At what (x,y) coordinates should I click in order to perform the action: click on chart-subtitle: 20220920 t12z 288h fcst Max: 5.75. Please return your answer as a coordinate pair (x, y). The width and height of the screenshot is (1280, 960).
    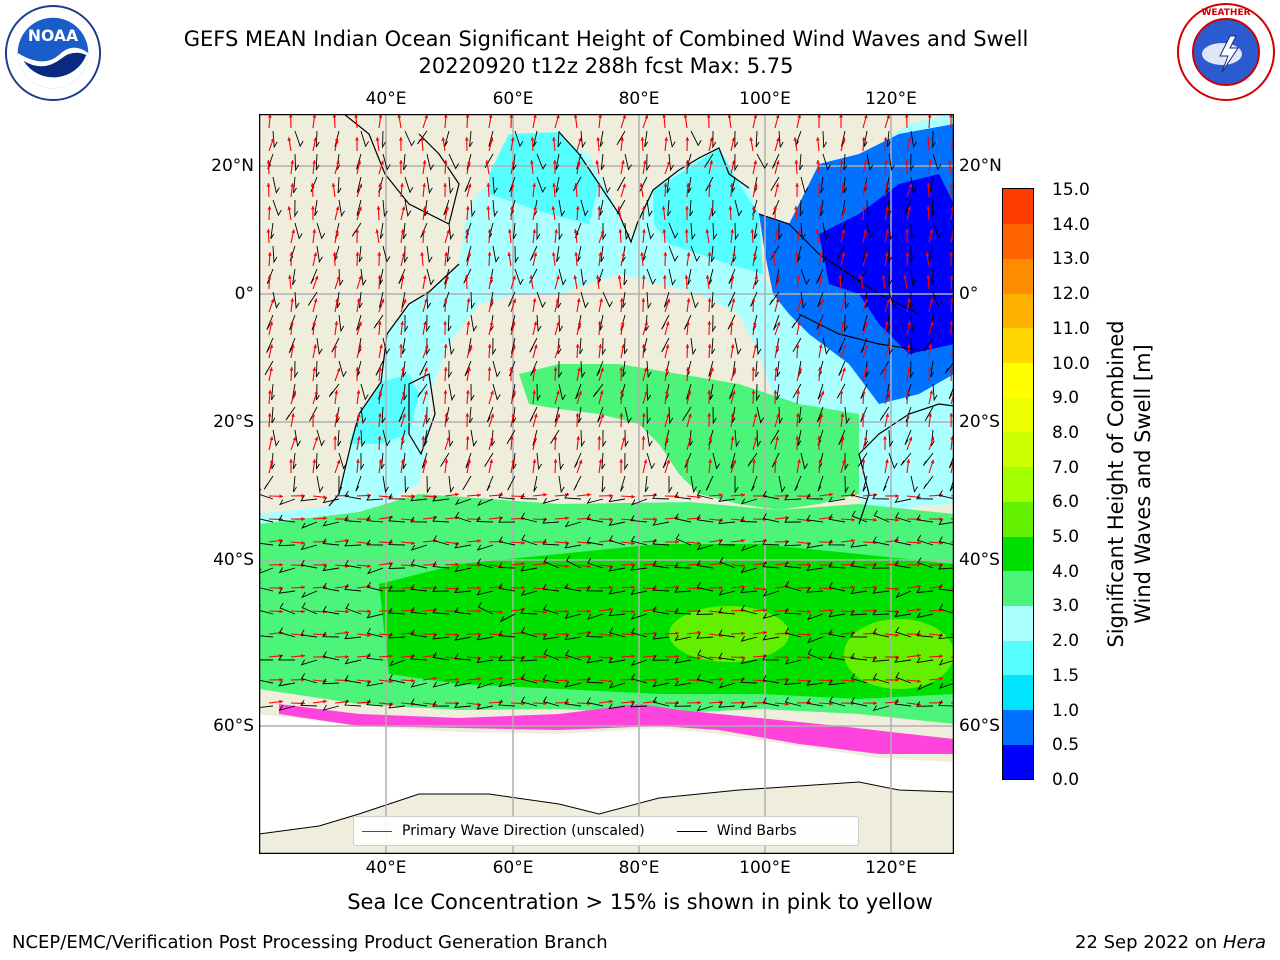
    Looking at the image, I should click on (606, 66).